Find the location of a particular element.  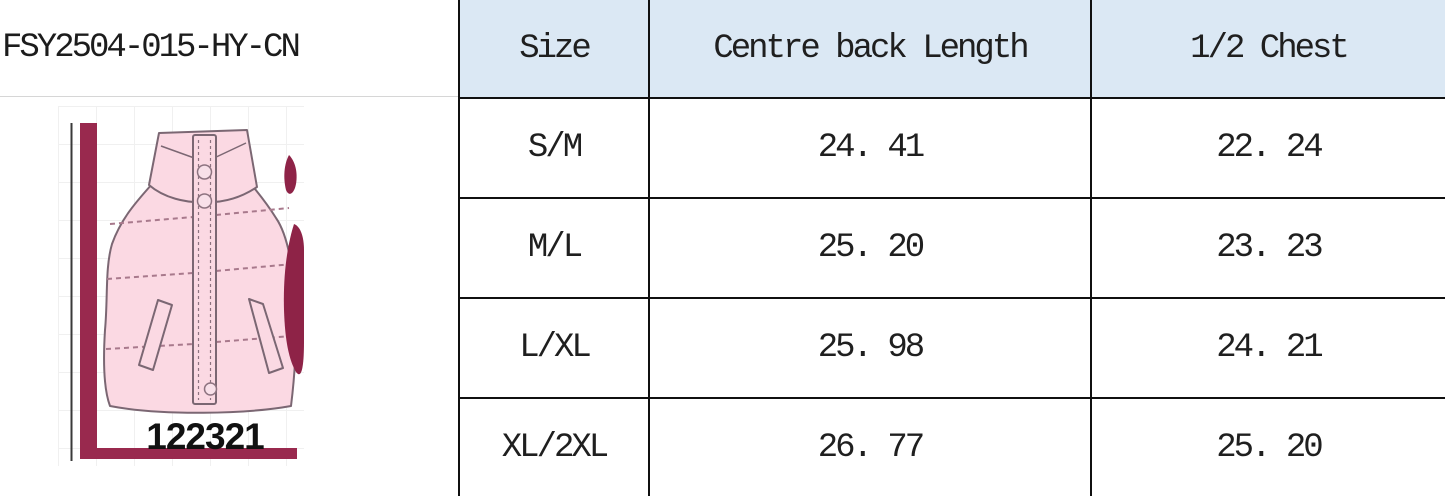

dark-garment-side is located at coordinates (293, 299).